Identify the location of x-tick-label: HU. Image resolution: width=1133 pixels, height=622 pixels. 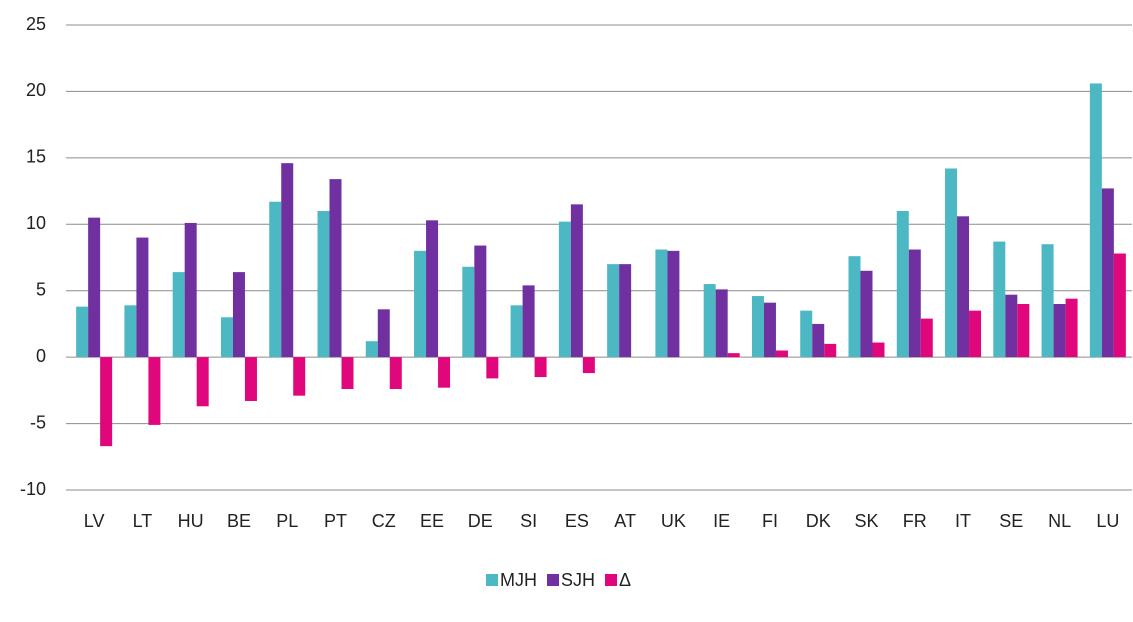
(191, 521).